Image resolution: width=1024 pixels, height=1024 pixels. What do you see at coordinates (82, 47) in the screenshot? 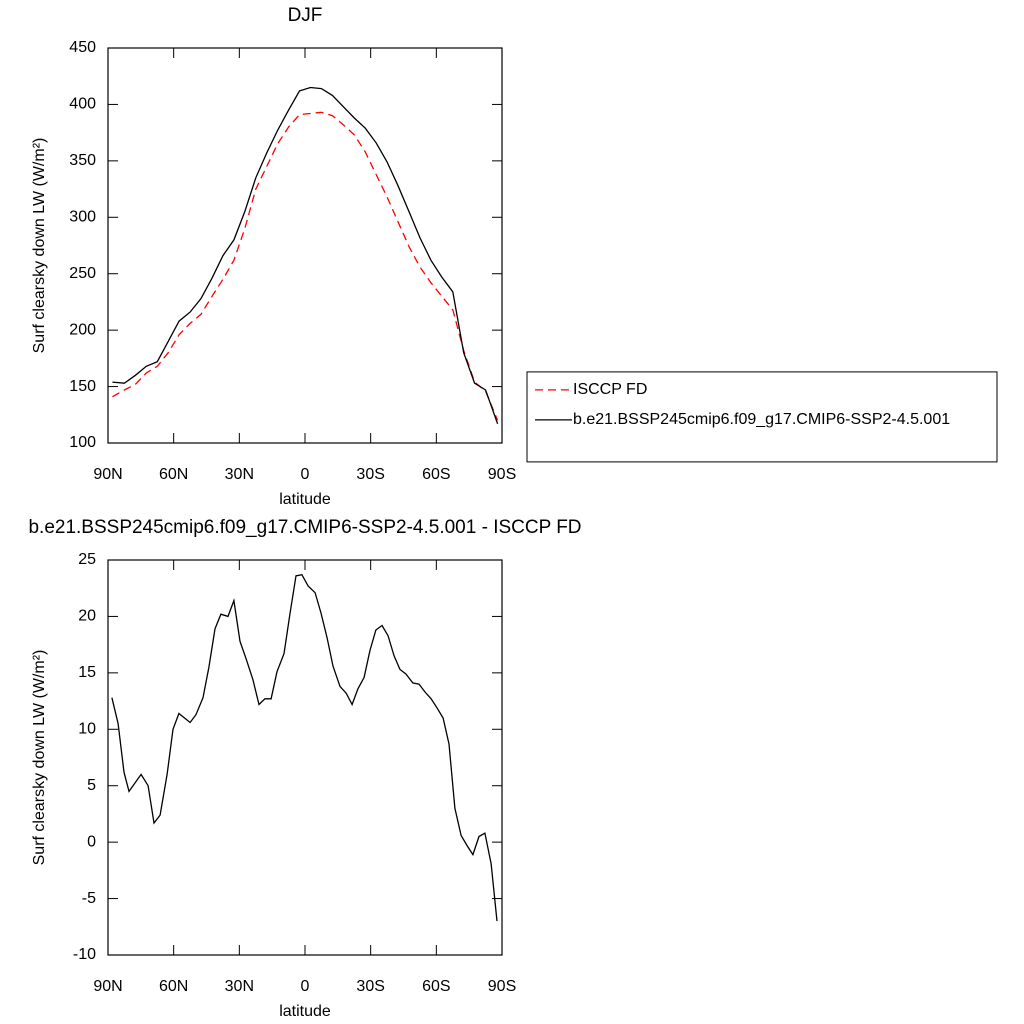
I see `y-tick-label: 450` at bounding box center [82, 47].